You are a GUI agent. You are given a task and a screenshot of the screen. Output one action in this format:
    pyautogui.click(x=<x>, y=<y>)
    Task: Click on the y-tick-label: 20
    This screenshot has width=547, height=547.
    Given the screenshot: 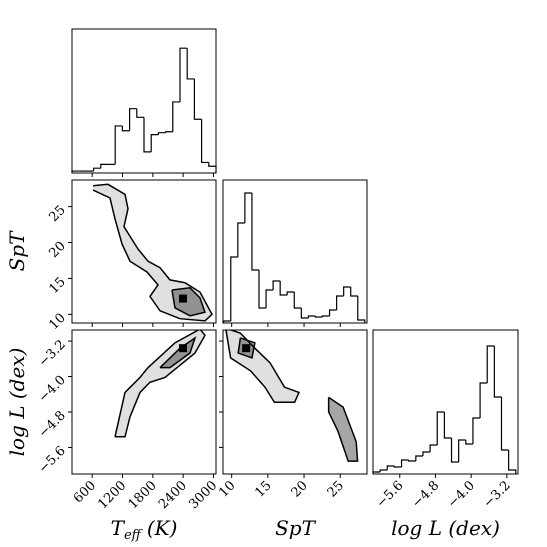 What is the action you would take?
    pyautogui.click(x=58, y=250)
    